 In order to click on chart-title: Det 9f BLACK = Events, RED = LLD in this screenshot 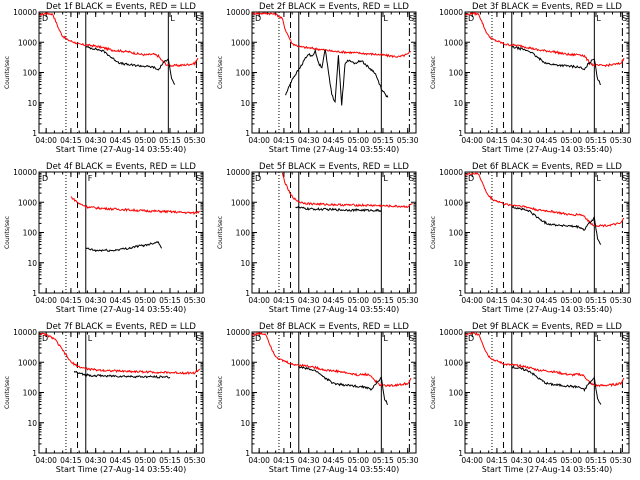, I will do `click(547, 327)`.